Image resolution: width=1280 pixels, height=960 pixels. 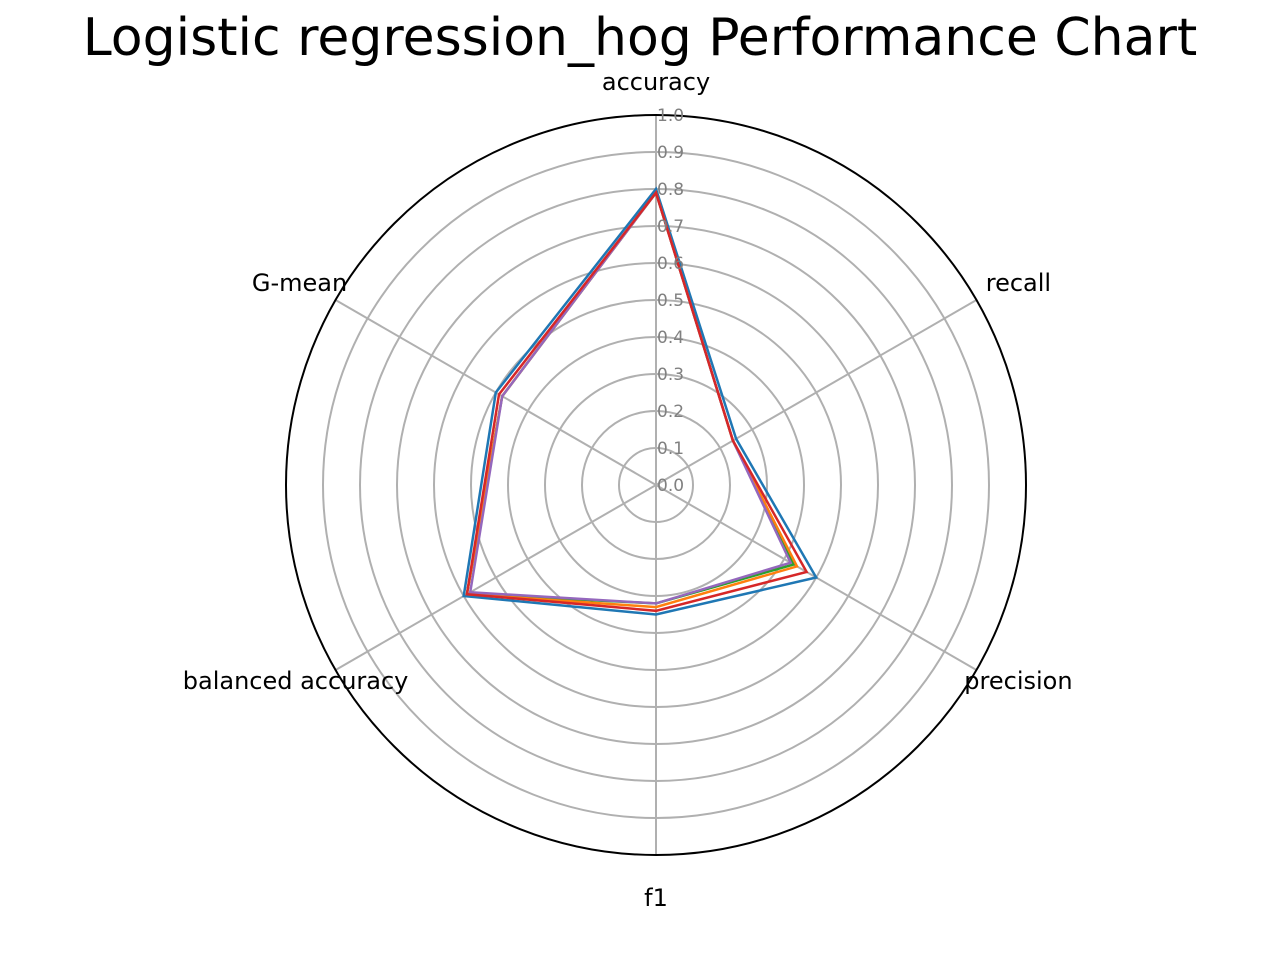 I want to click on r-tick-label: 0.0, so click(x=670, y=486).